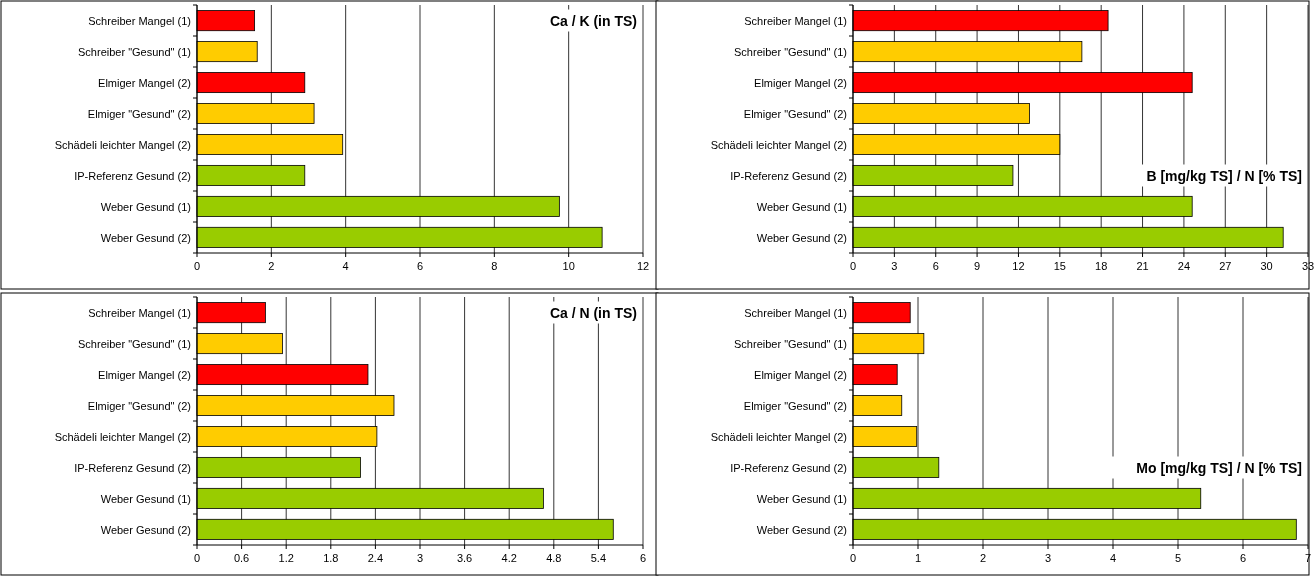 The height and width of the screenshot is (576, 1316). What do you see at coordinates (375, 558) in the screenshot?
I see `x-tick-label: 2.4` at bounding box center [375, 558].